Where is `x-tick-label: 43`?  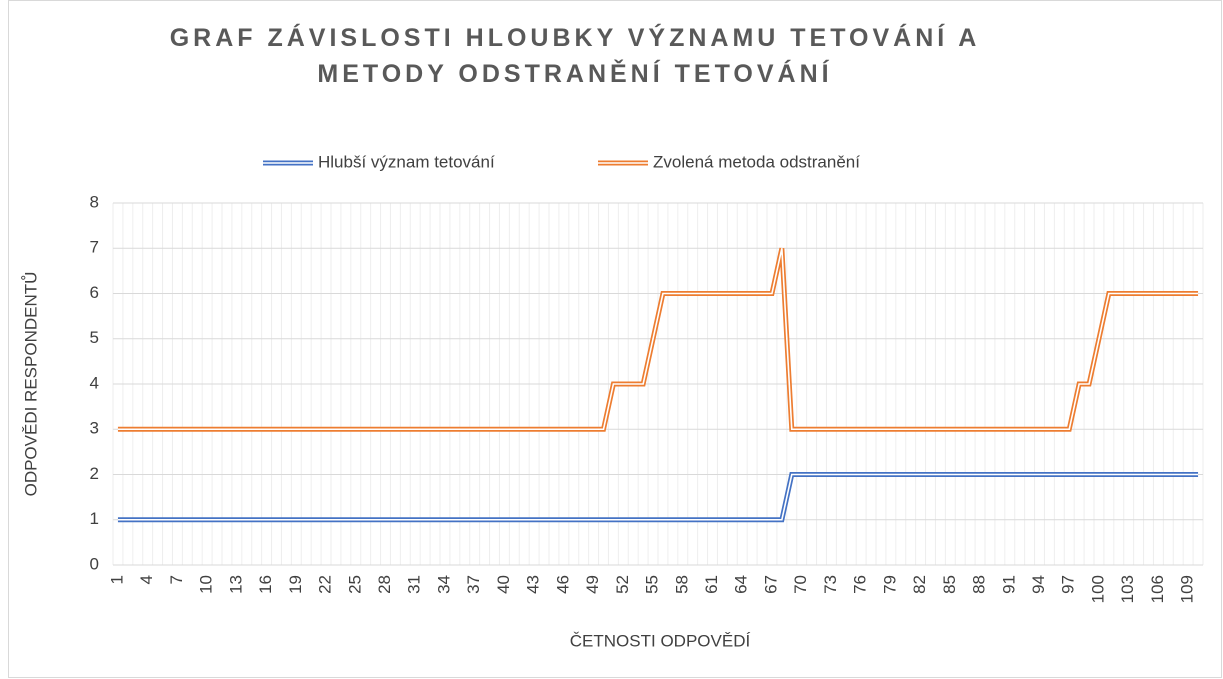
x-tick-label: 43 is located at coordinates (533, 584).